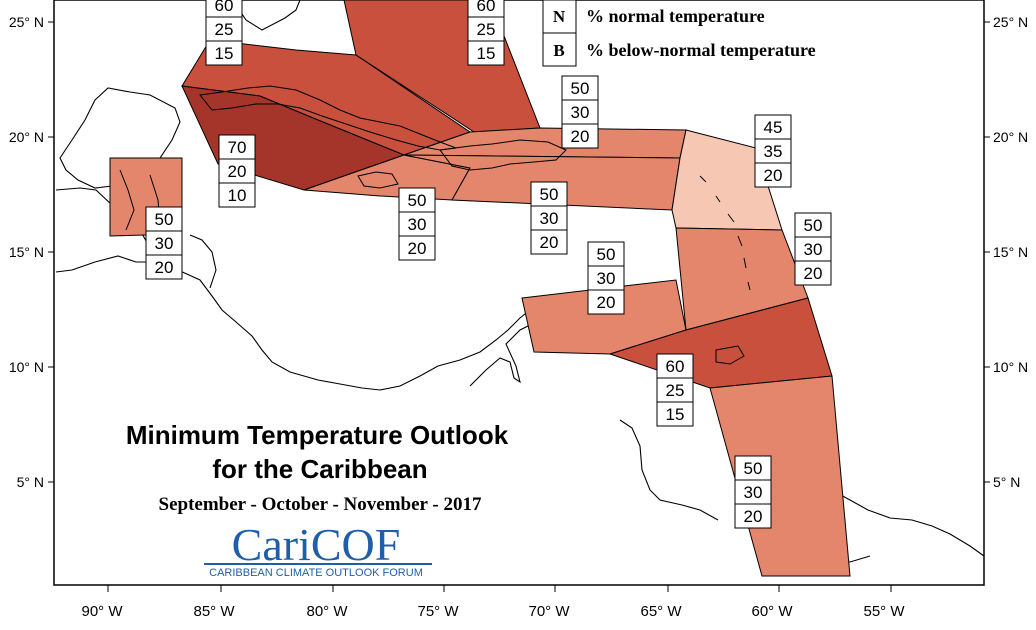 This screenshot has height=630, width=1036. Describe the element at coordinates (675, 16) in the screenshot. I see `legend-text-n: % normal temperature` at that location.